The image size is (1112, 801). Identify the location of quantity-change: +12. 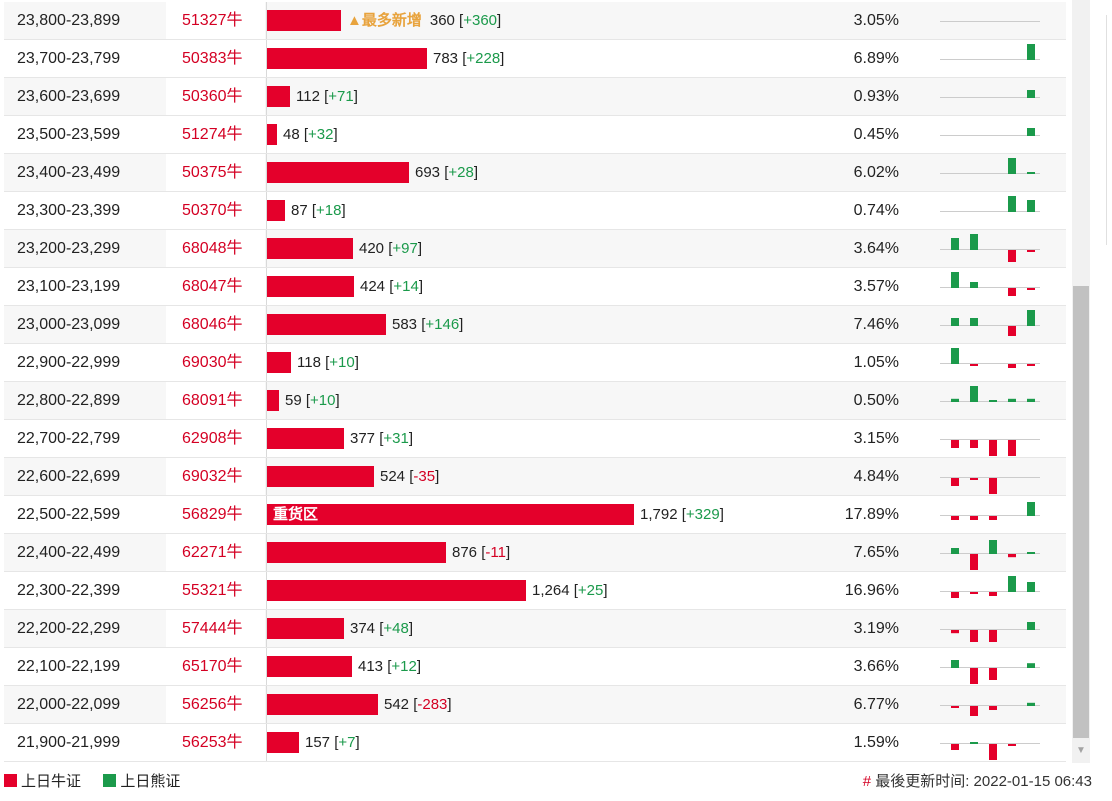
(404, 666).